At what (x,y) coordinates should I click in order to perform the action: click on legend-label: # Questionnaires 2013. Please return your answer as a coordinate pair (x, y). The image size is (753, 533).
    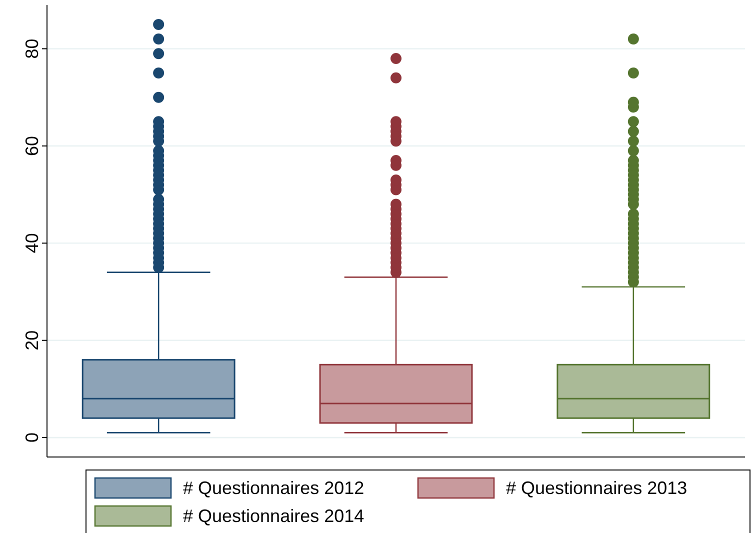
    Looking at the image, I should click on (597, 488).